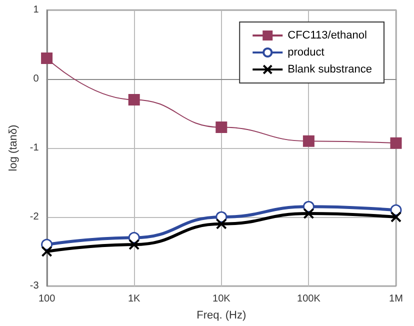  Describe the element at coordinates (134, 299) in the screenshot. I see `x-tick-label: 1K` at that location.